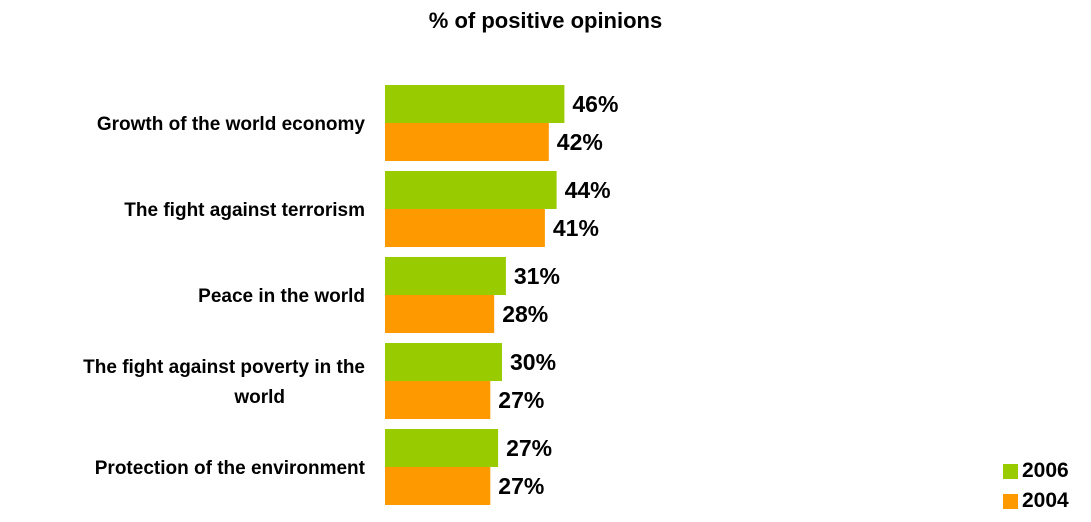 The height and width of the screenshot is (522, 1091). Describe the element at coordinates (533, 362) in the screenshot. I see `value-label-2006-3: 30%` at that location.